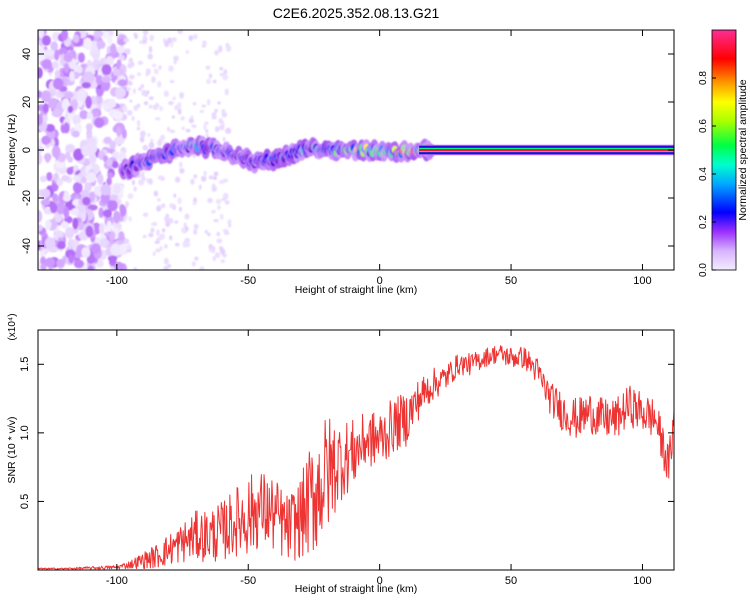 The width and height of the screenshot is (750, 600). Describe the element at coordinates (703, 174) in the screenshot. I see `colorbar-tick-label: 0.4` at that location.